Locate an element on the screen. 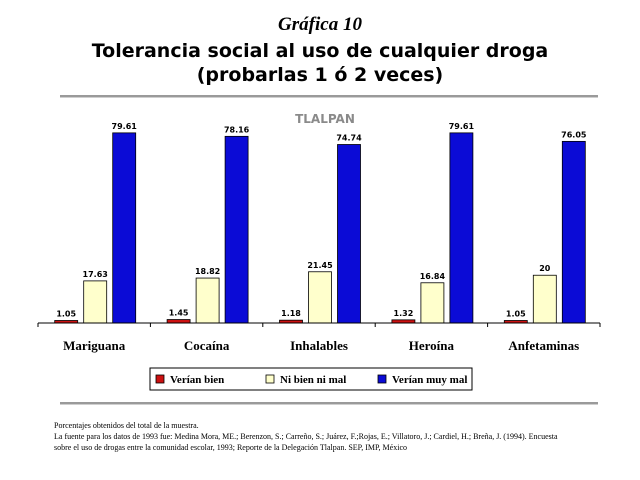 The height and width of the screenshot is (480, 640). category-label-3: Heroína is located at coordinates (432, 345).